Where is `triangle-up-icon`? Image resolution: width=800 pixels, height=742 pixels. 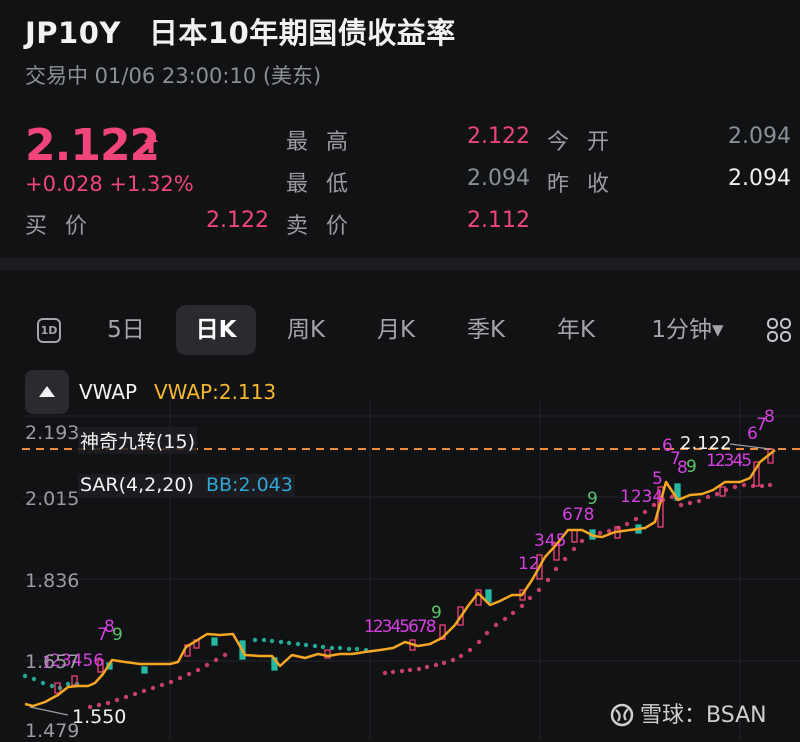
triangle-up-icon is located at coordinates (47, 391).